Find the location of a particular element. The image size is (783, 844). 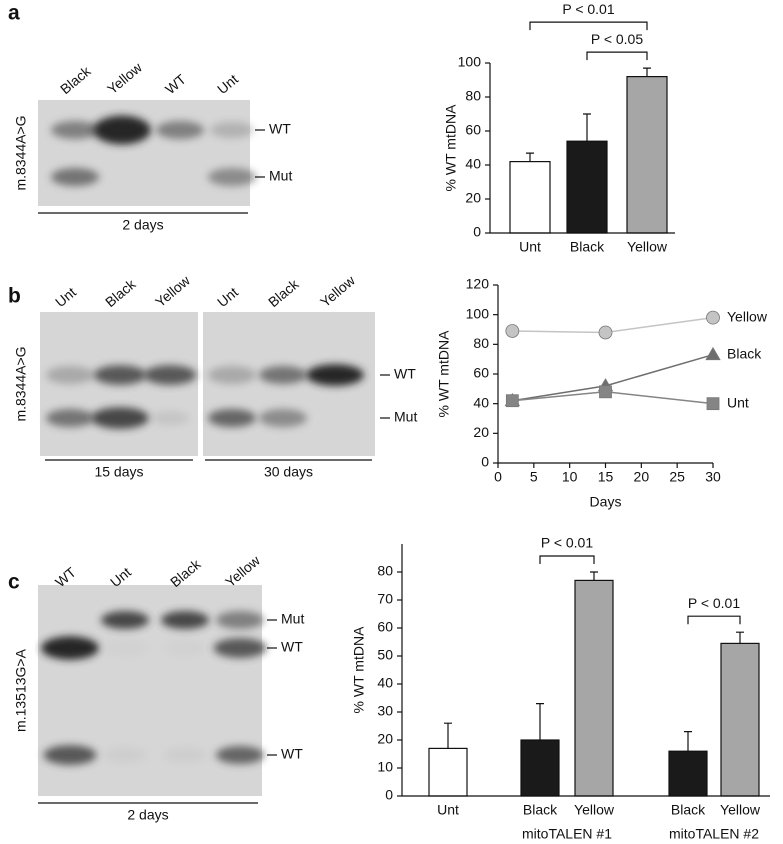

mutation-label: m.13513G>A is located at coordinates (21, 690).